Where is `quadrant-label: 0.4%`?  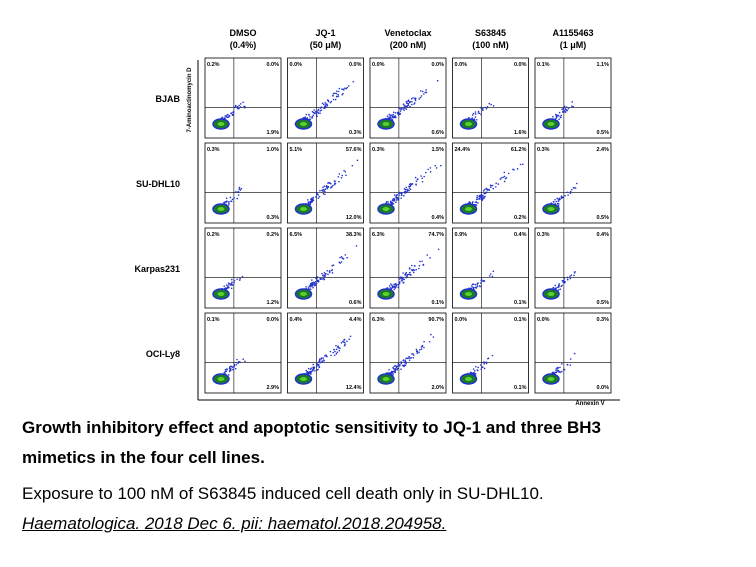 quadrant-label: 0.4% is located at coordinates (602, 235).